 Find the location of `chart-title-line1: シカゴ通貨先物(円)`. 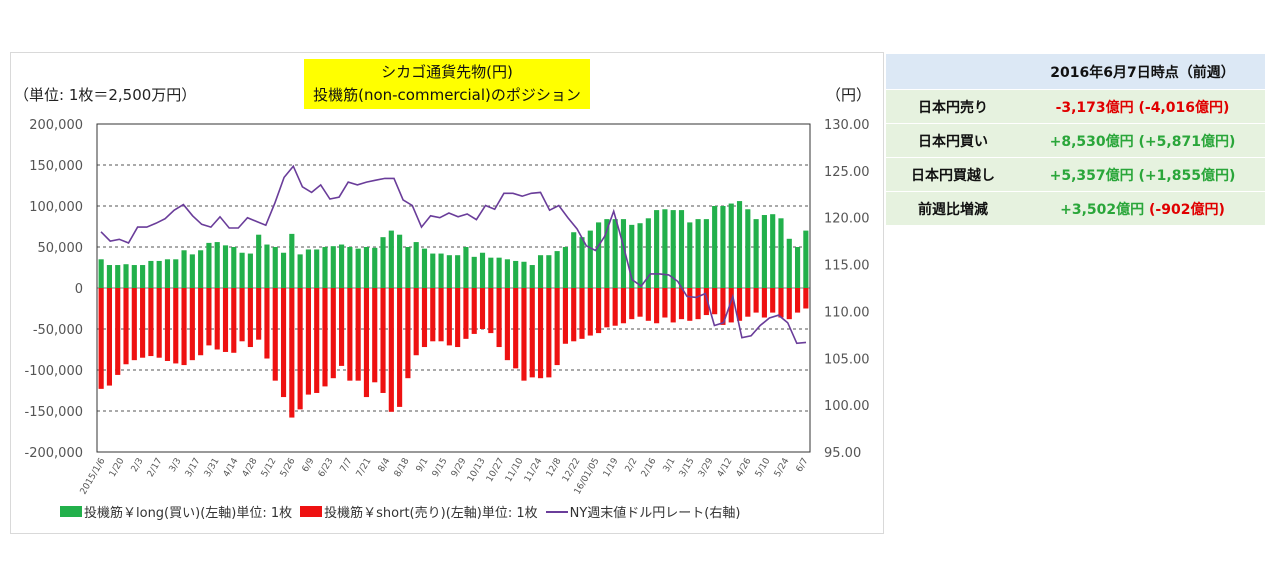

chart-title-line1: シカゴ通貨先物(円) is located at coordinates (447, 72).